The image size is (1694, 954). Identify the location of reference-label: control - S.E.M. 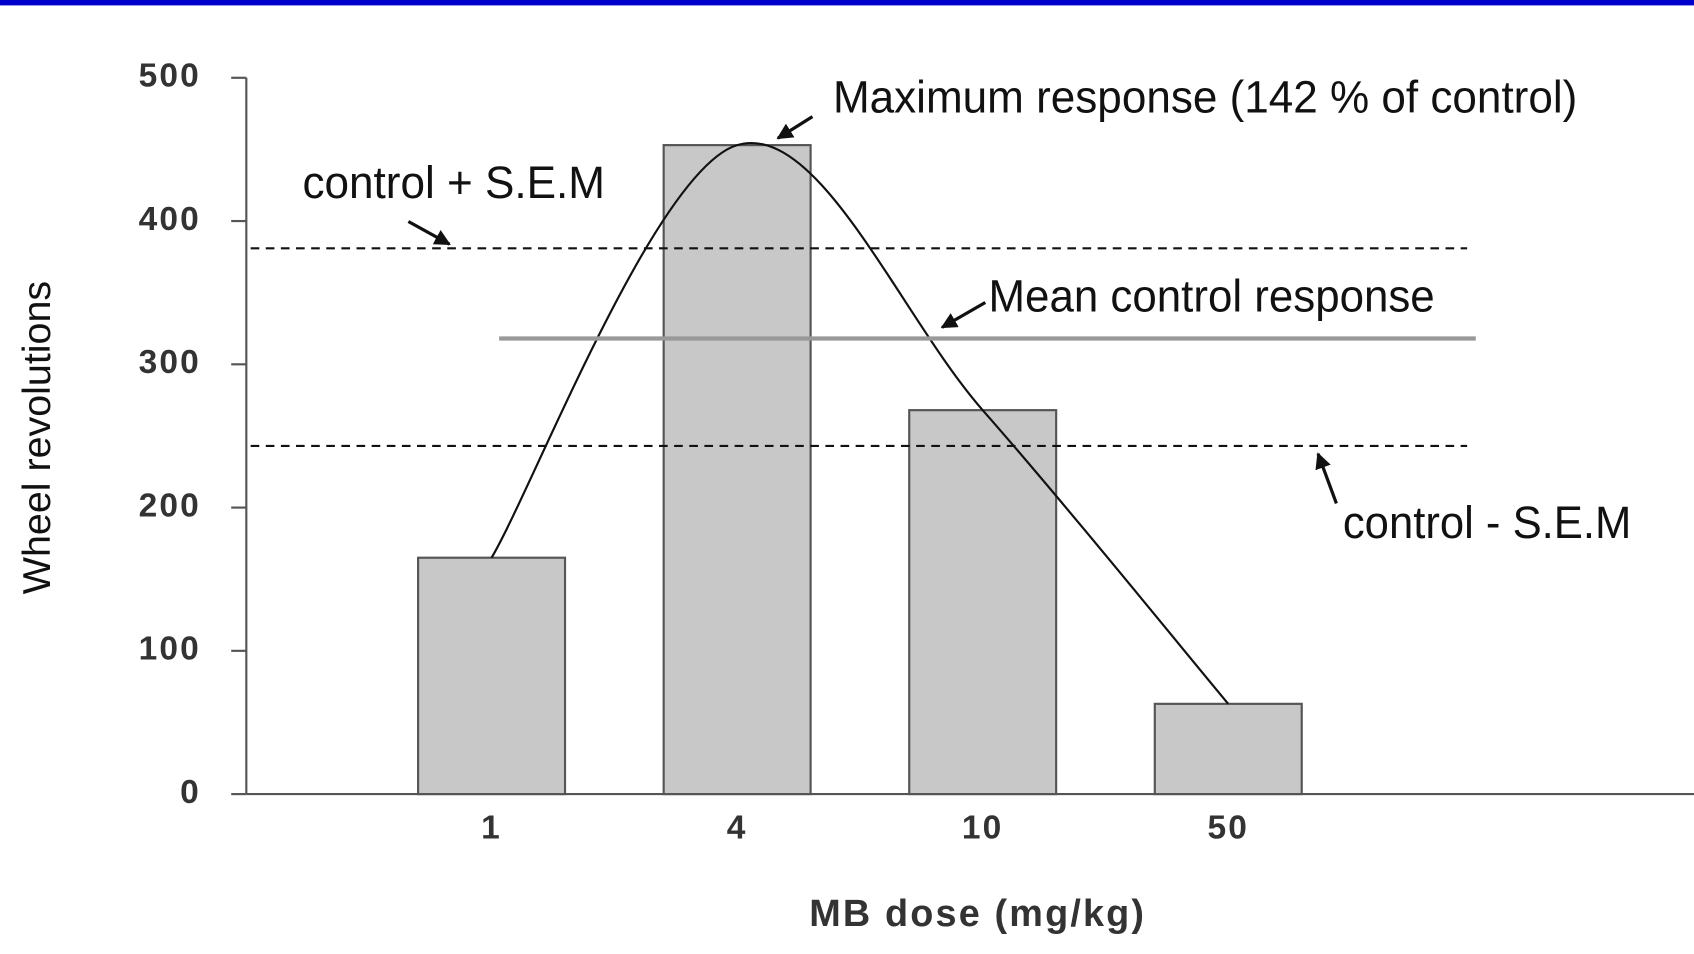
(1487, 522).